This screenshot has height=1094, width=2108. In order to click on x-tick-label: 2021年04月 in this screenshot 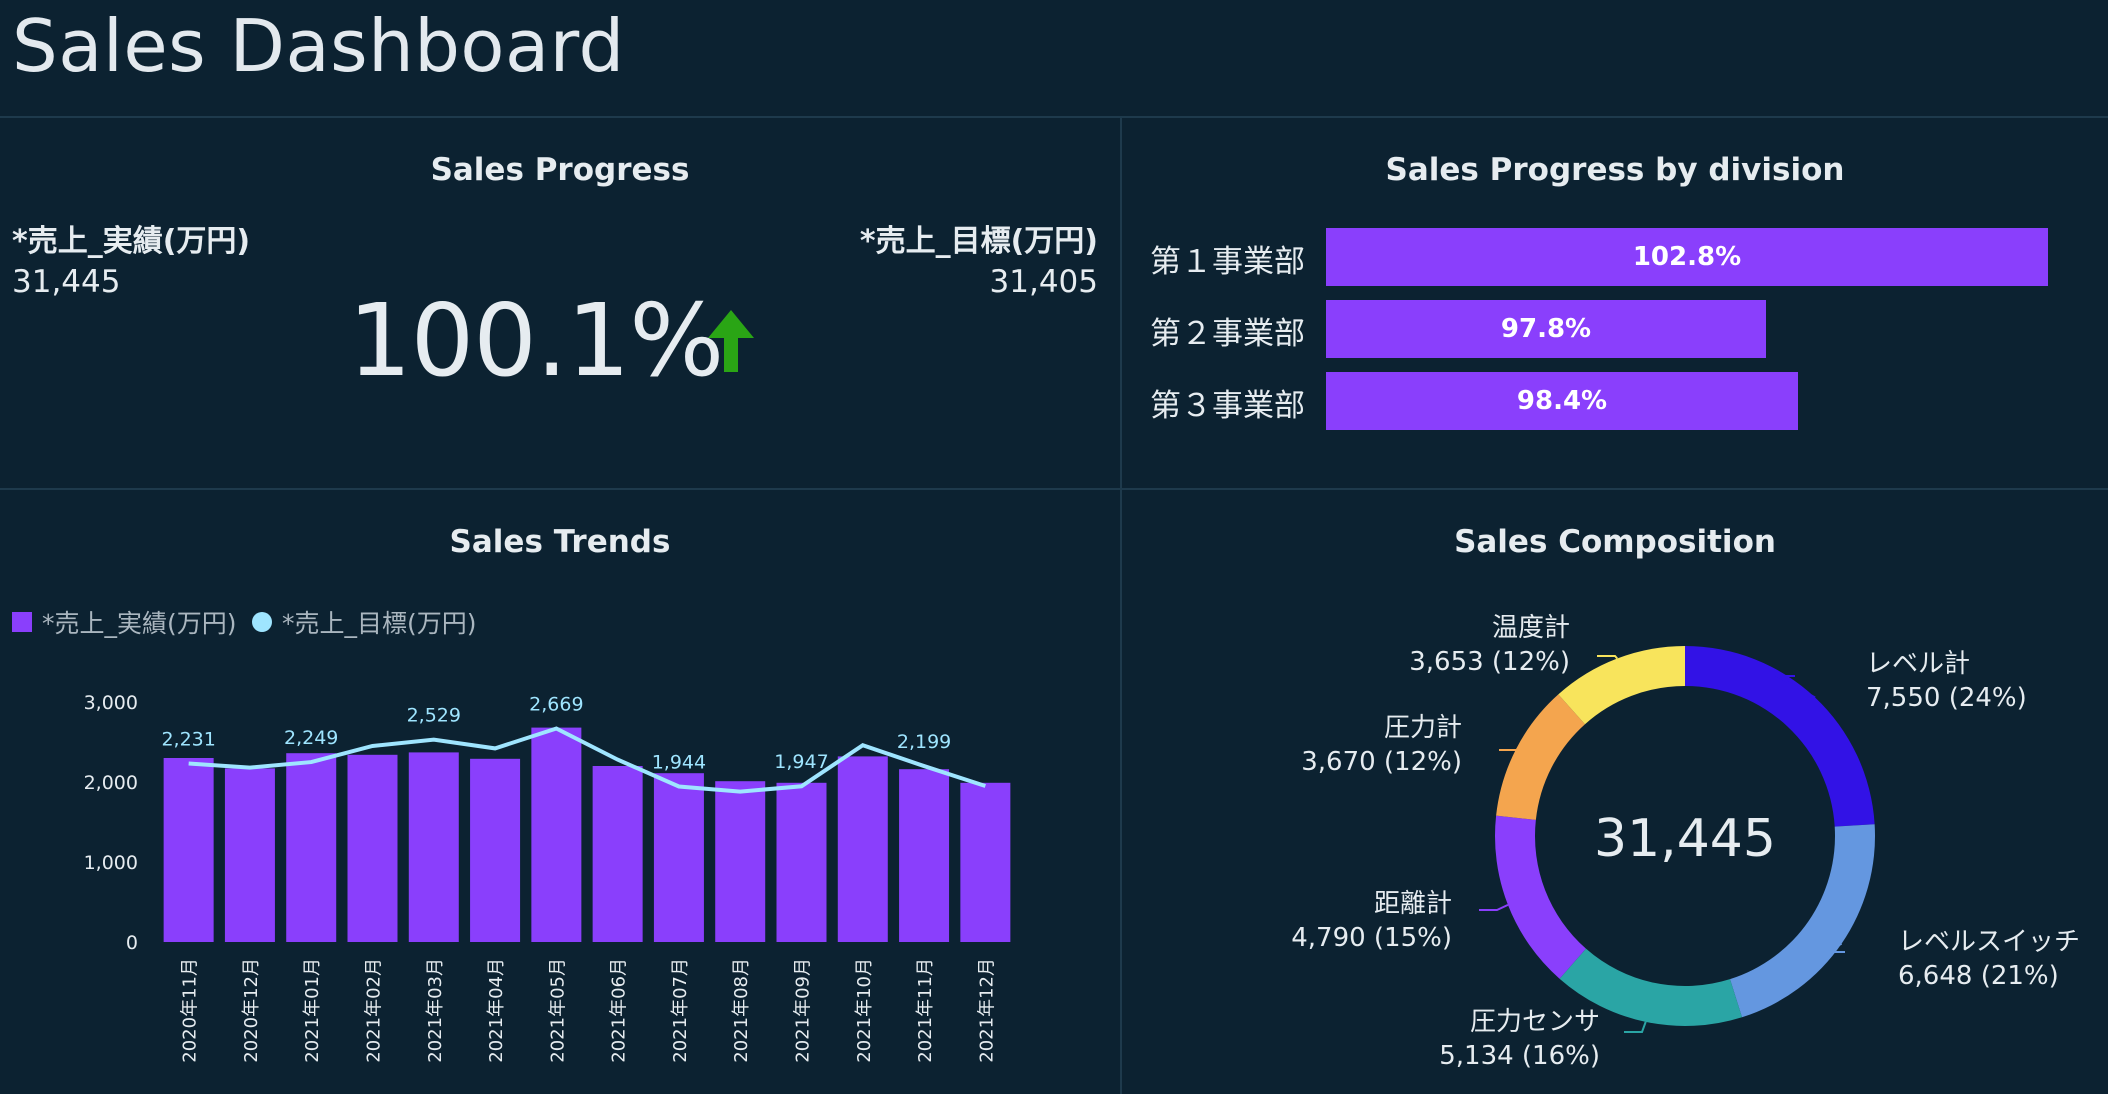, I will do `click(496, 1010)`.